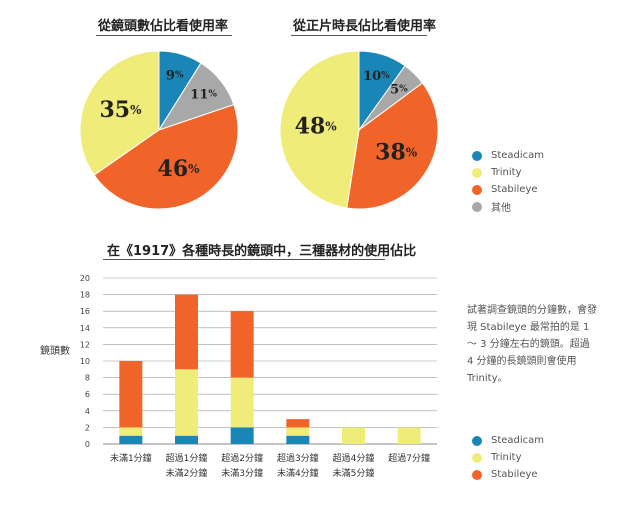  Describe the element at coordinates (262, 251) in the screenshot. I see `bar-chart-title: 在《1917》各種時長的鏡頭中，三種器材的使用佔比` at that location.